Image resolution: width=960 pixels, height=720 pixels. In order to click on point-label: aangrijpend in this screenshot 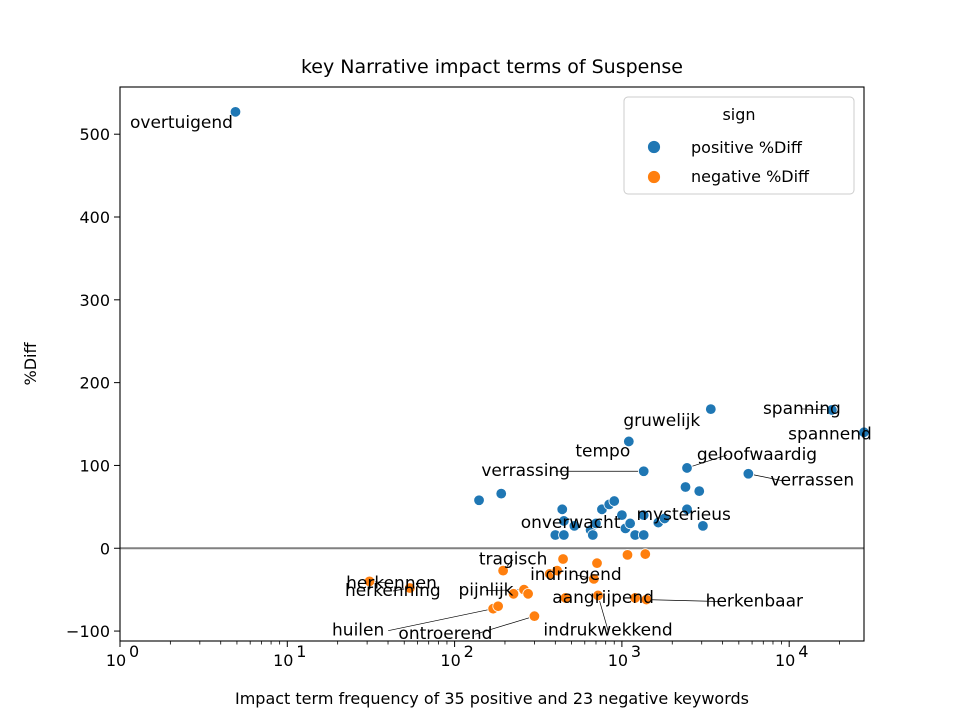, I will do `click(603, 598)`.